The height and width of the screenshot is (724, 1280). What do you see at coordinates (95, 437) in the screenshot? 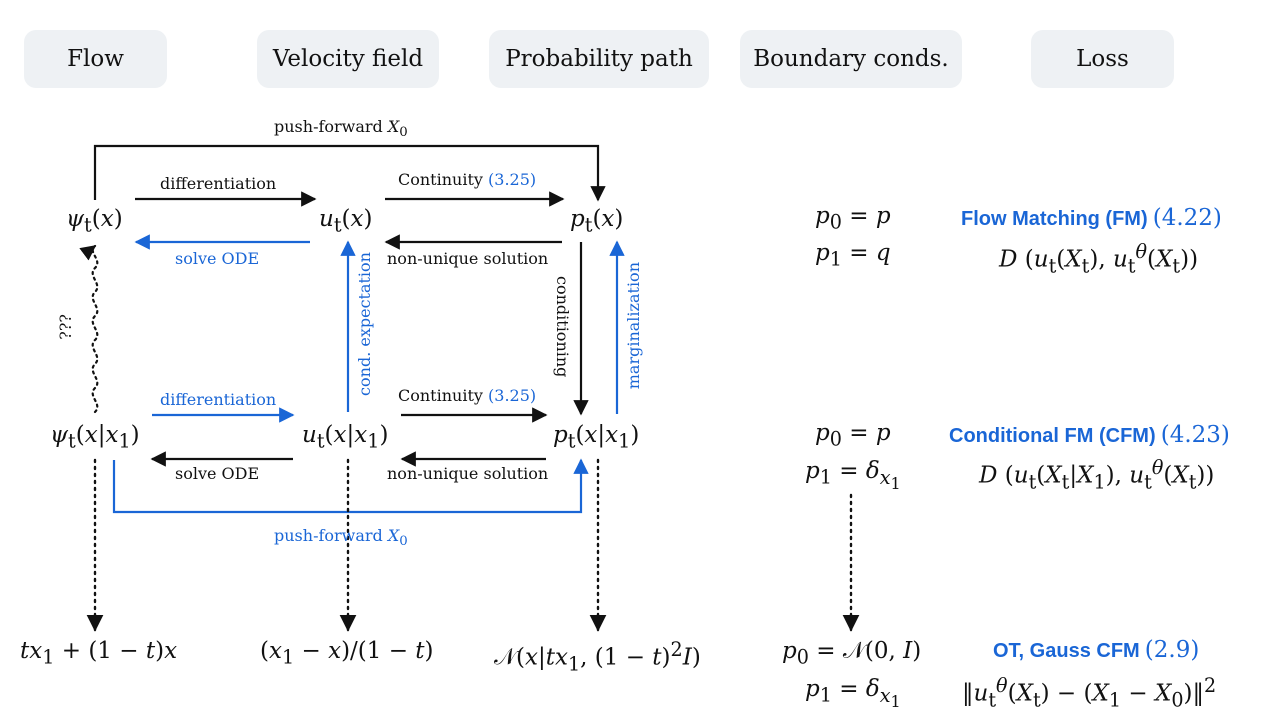
I see `node-flow-cond: ψt(x|x1)` at bounding box center [95, 437].